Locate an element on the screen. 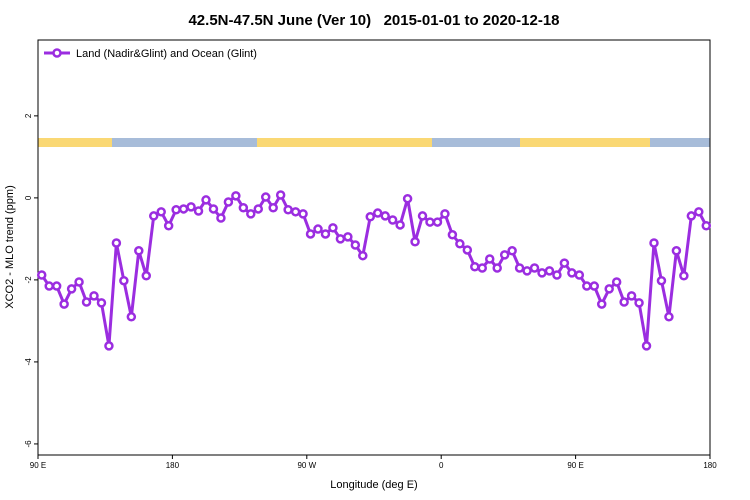  x-tick-label: 90 W is located at coordinates (306, 465).